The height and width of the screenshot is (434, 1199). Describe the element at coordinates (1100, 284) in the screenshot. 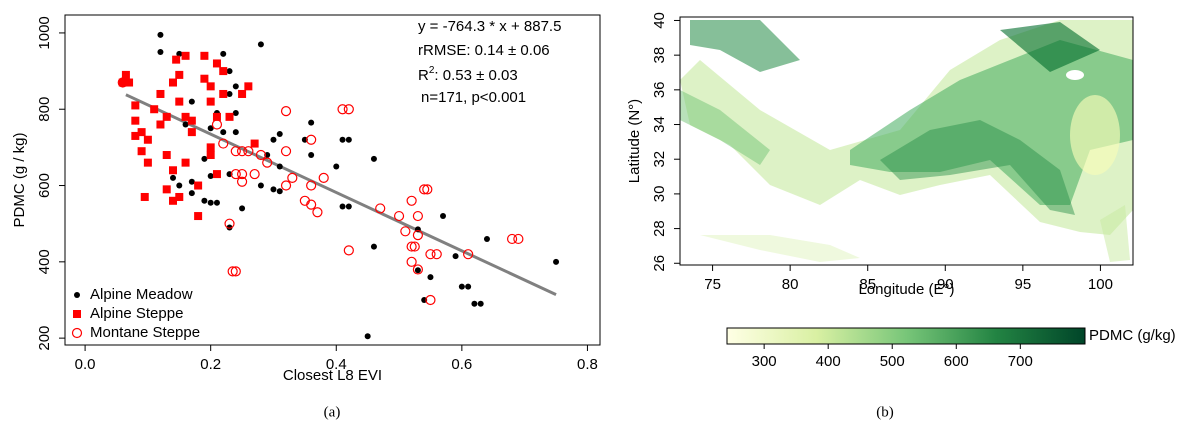

I see `x-tick-label: 100` at that location.